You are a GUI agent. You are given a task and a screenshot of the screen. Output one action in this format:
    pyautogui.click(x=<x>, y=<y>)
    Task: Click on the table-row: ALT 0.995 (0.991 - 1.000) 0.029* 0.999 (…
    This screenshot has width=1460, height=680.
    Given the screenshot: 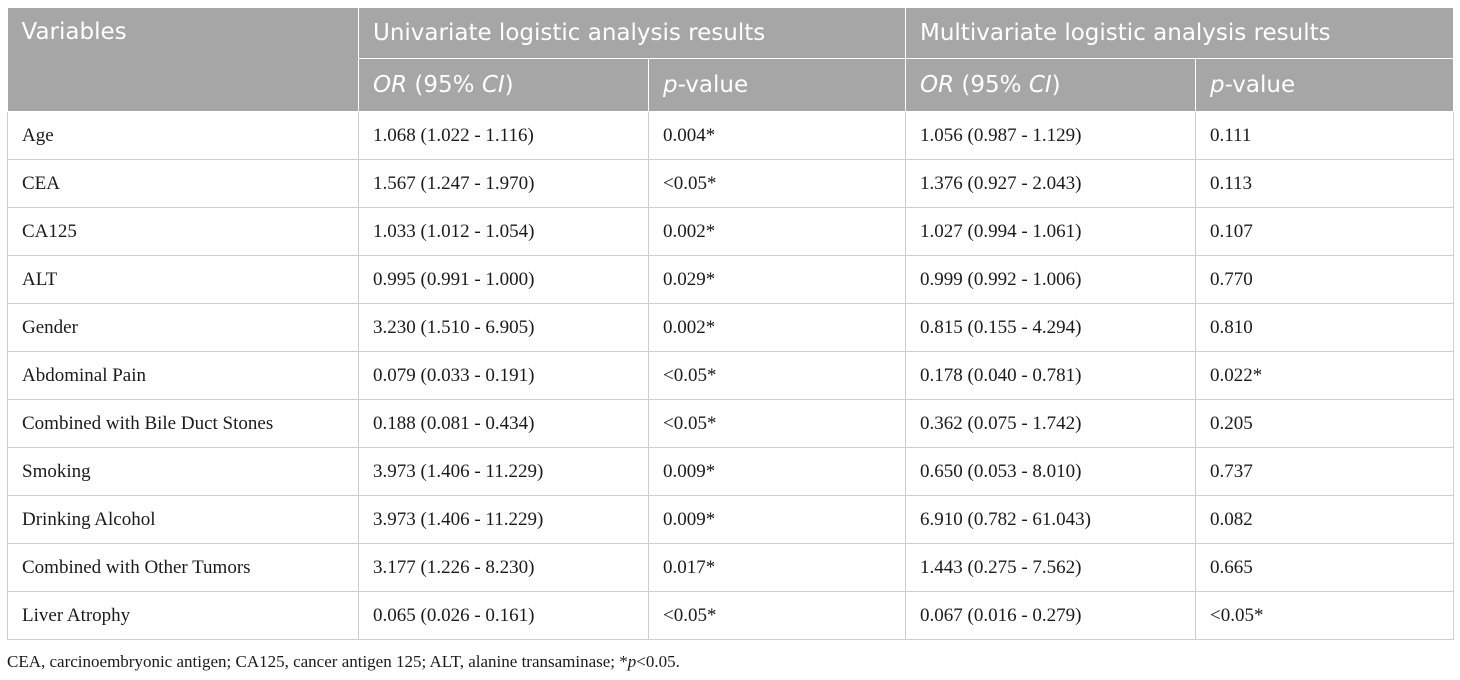 What is the action you would take?
    pyautogui.click(x=731, y=279)
    